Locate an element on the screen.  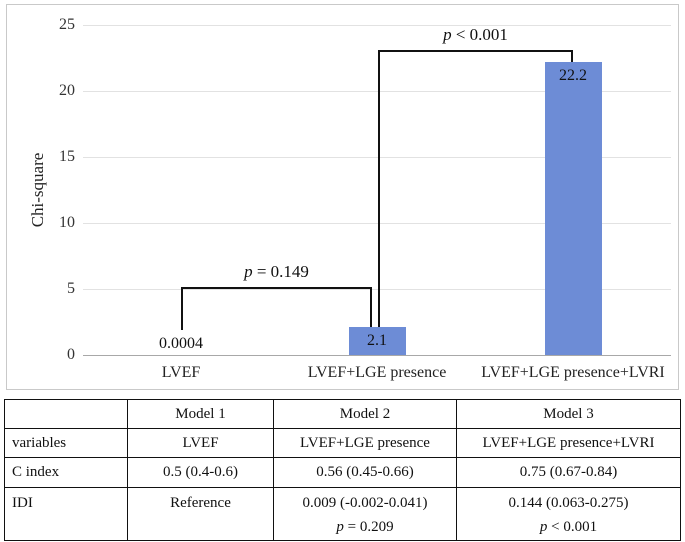
table-cell: 0.144 (0.063-0.275) p < 0.001 is located at coordinates (568, 514).